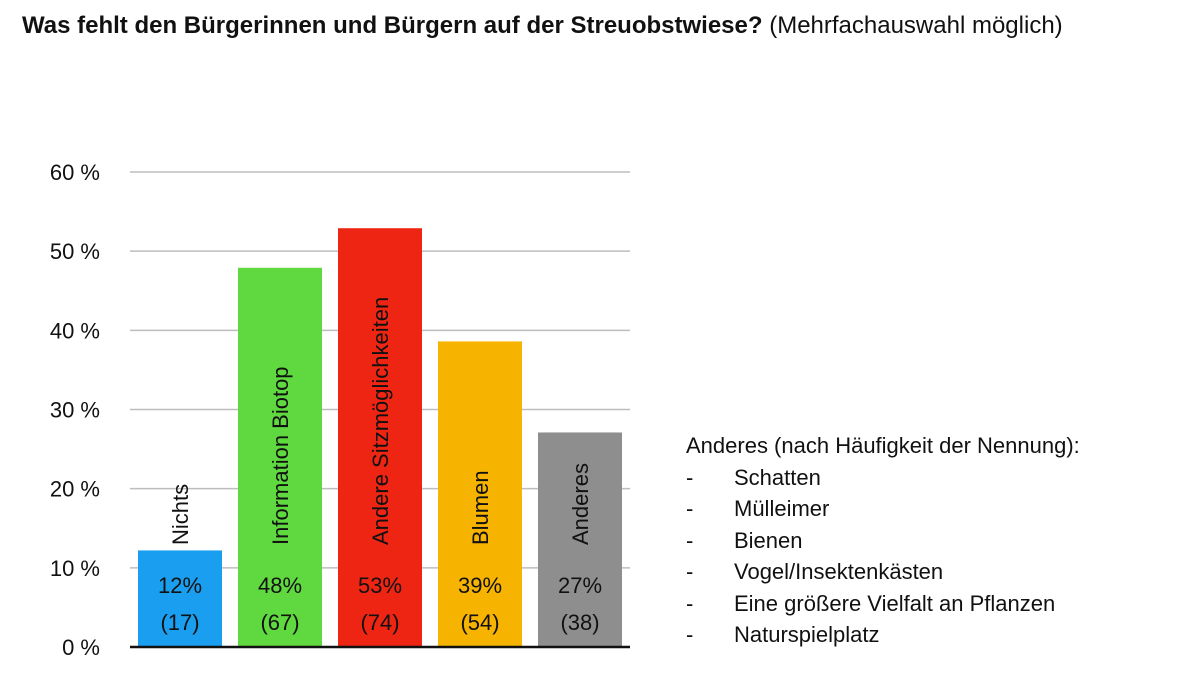  Describe the element at coordinates (480, 585) in the screenshot. I see `bar-percent-label: 39%` at that location.